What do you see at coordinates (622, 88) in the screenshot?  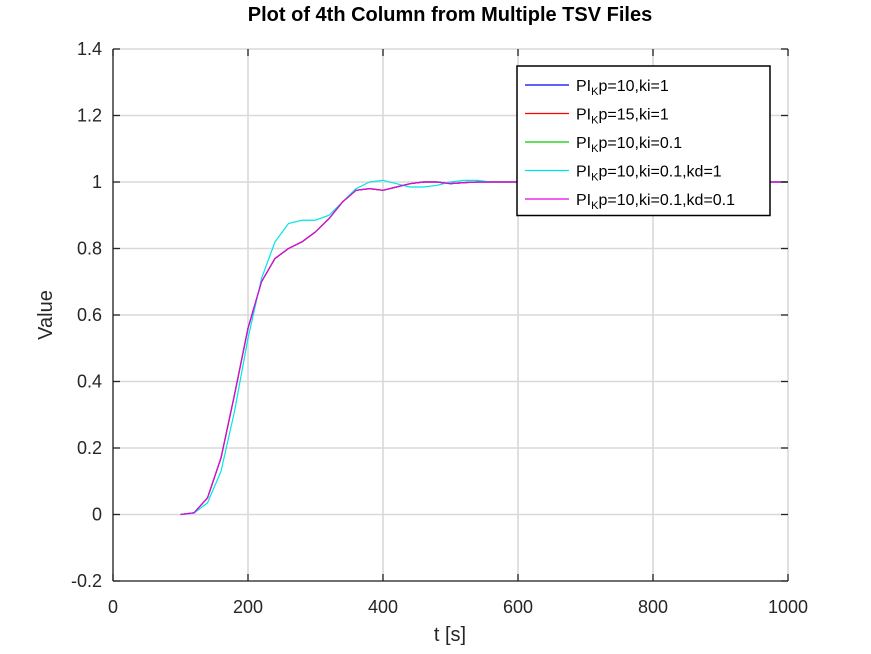 I see `legend-label-0: PIKp=10,ki=1` at bounding box center [622, 88].